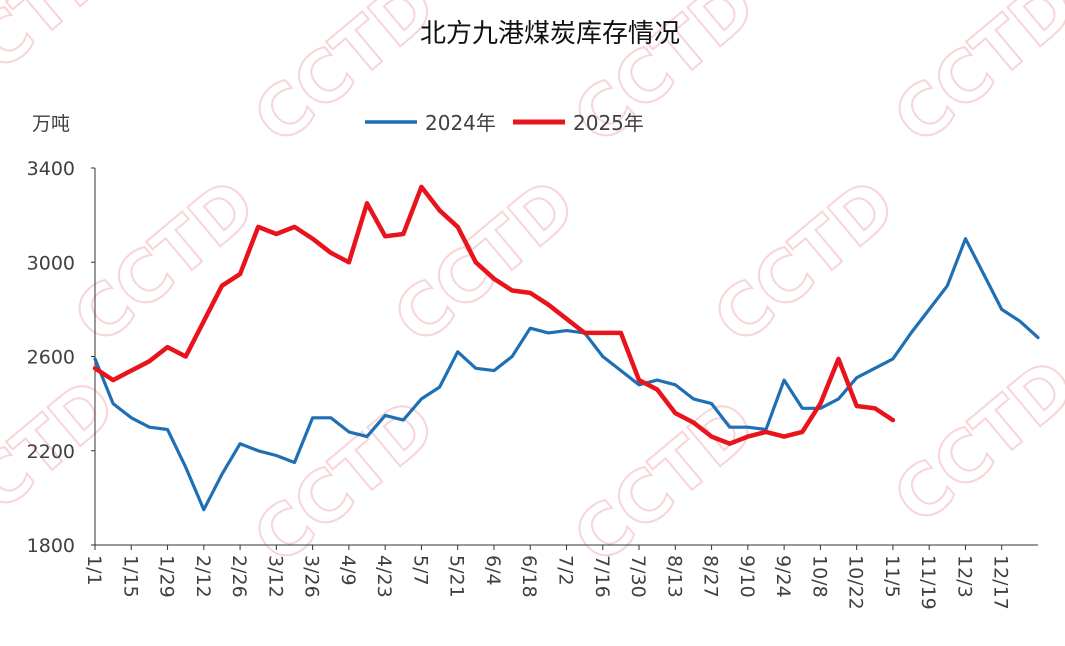 This screenshot has height=646, width=1065. Describe the element at coordinates (529, 576) in the screenshot. I see `x-tick-label: 6/18` at that location.